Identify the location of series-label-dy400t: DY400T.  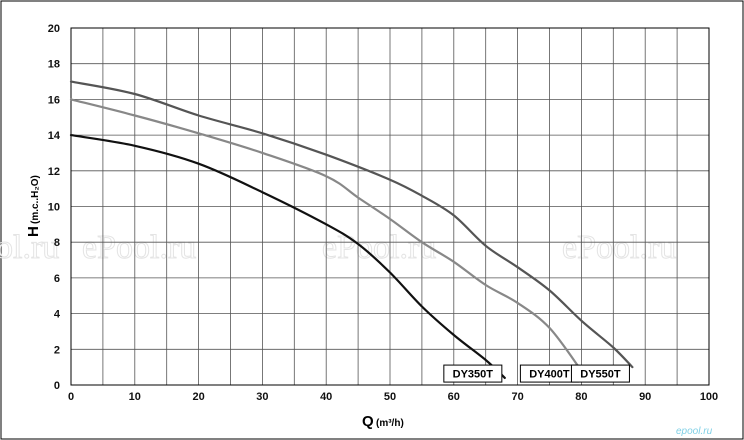
(549, 375).